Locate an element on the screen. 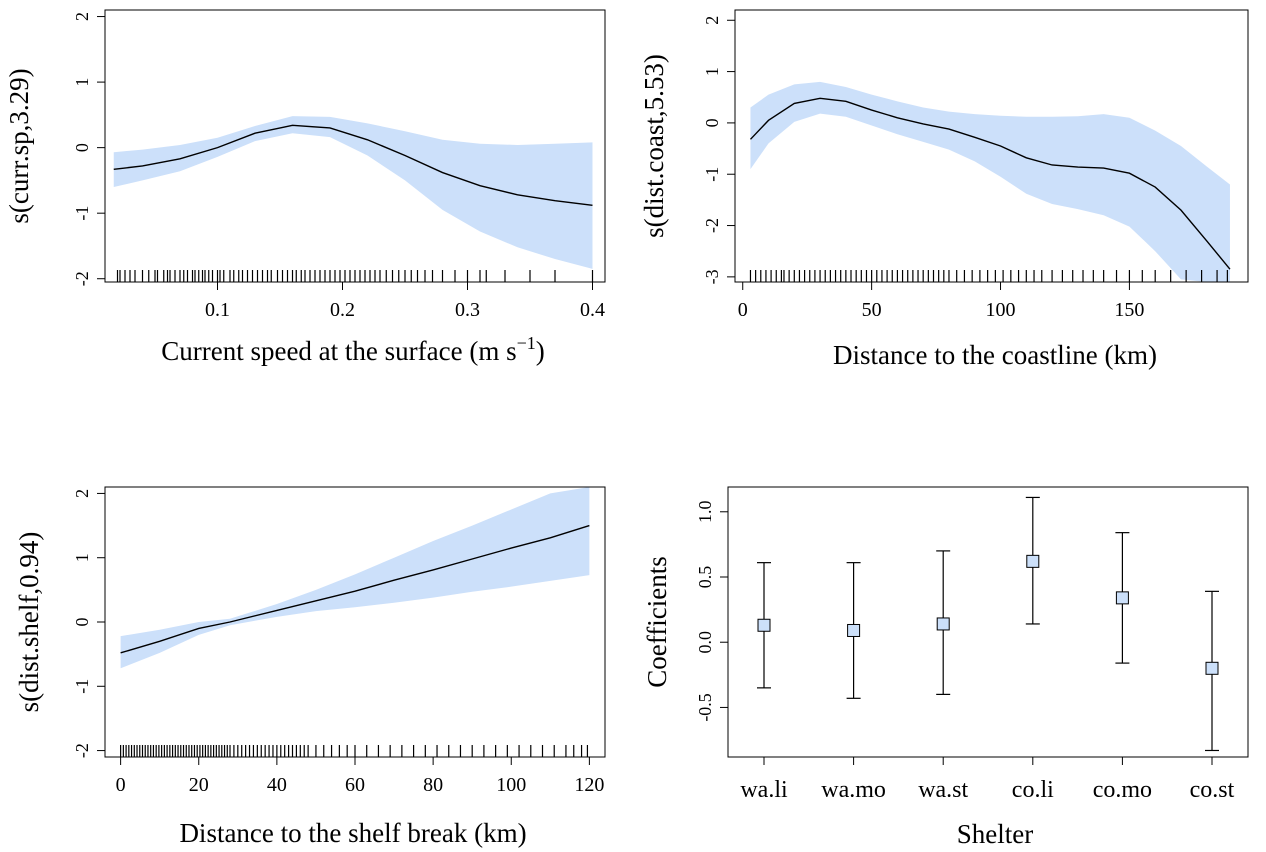 This screenshot has height=852, width=1266. x-tick-label: co.st is located at coordinates (1212, 790).